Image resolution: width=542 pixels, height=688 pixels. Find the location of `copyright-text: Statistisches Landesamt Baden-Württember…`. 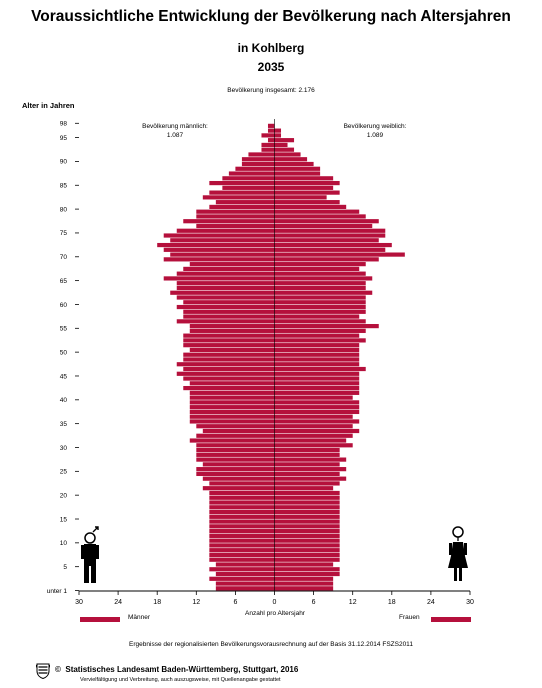

copyright-text: Statistisches Landesamt Baden-Württember… is located at coordinates (182, 669).